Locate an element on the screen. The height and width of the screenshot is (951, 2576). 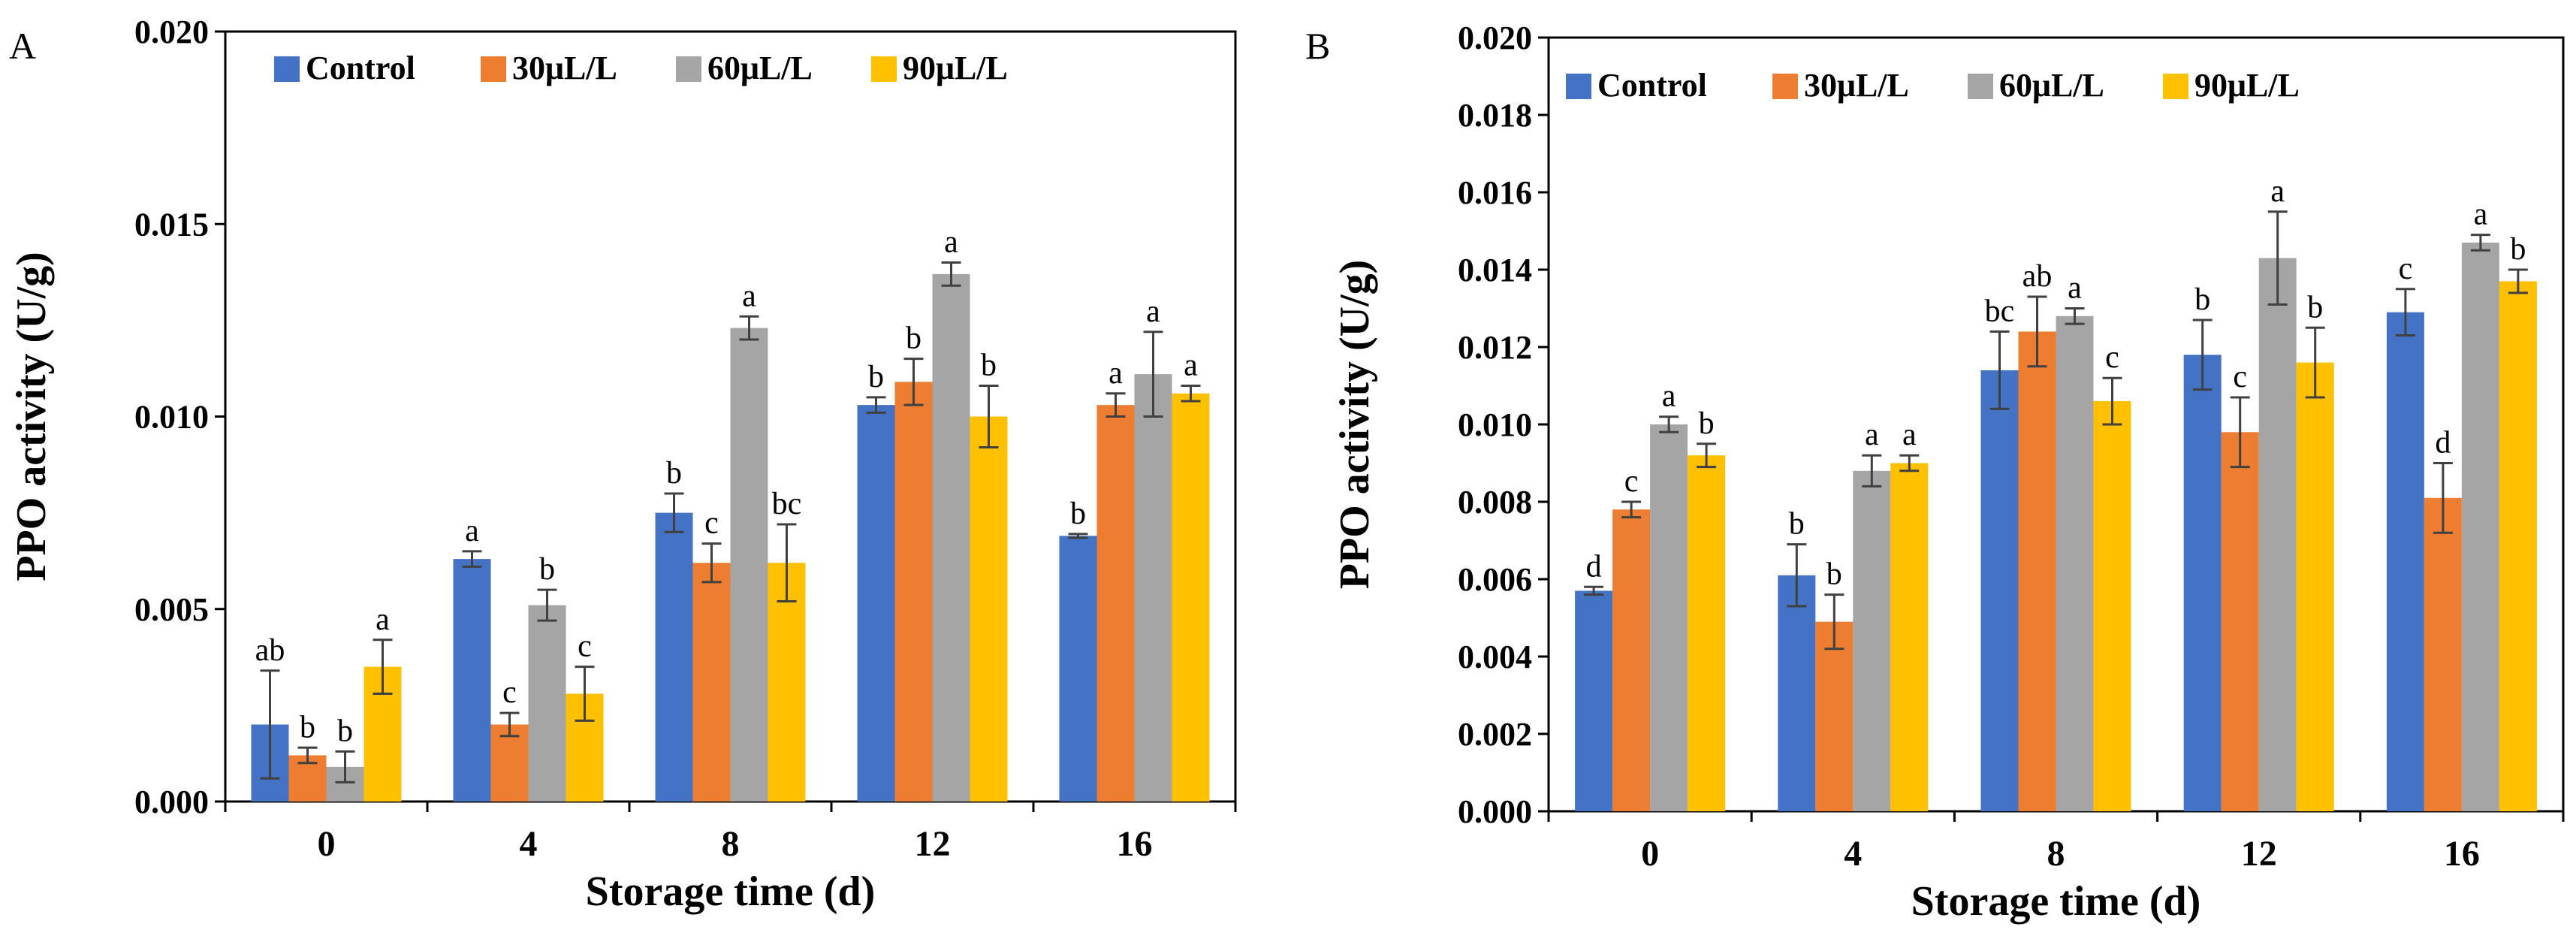
y-tick-label: 0.012 is located at coordinates (1495, 347).